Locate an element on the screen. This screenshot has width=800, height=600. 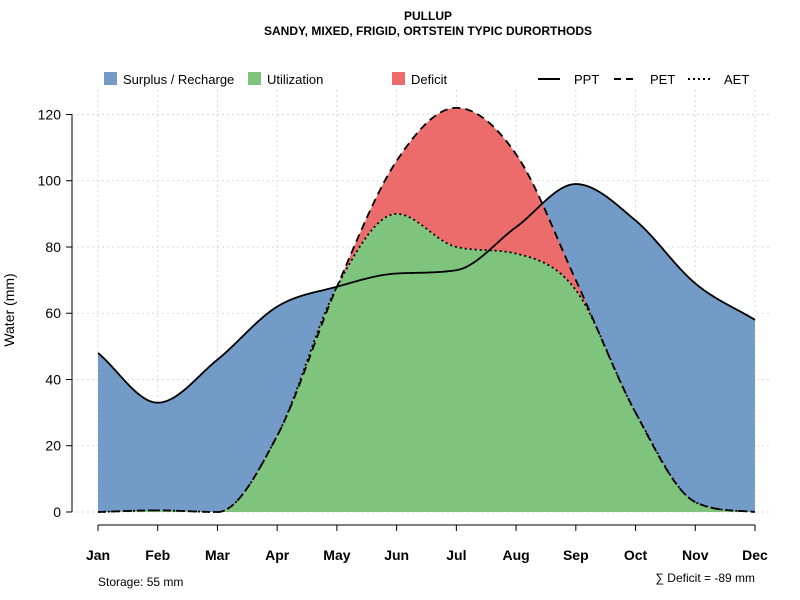
x-tick-label-jun: Jun is located at coordinates (396, 555).